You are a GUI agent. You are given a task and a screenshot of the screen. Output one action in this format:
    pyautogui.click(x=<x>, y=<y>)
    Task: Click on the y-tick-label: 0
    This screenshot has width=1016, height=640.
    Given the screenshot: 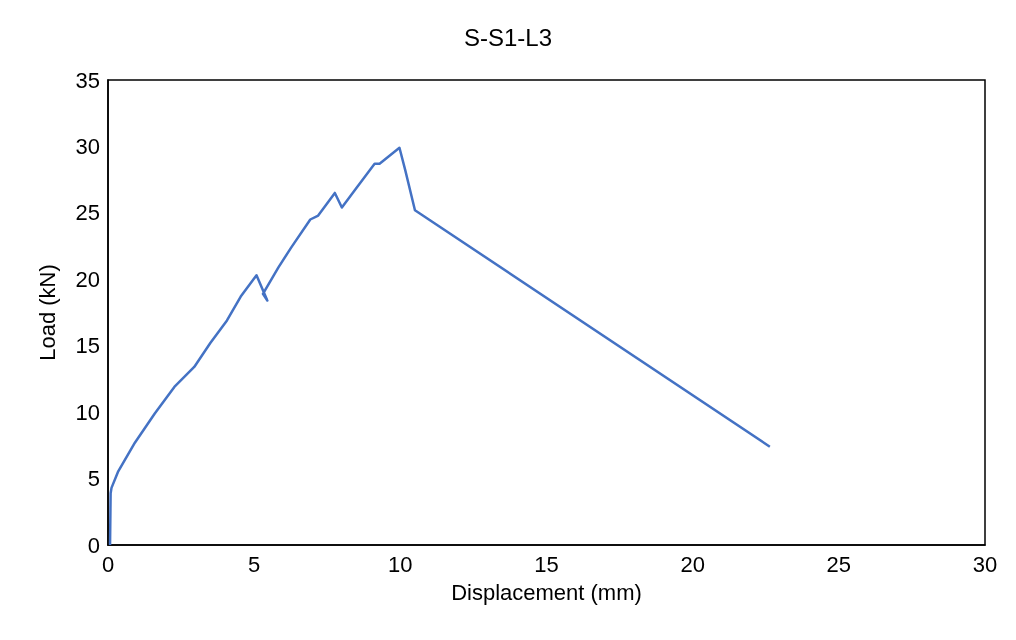 What is the action you would take?
    pyautogui.click(x=93, y=545)
    